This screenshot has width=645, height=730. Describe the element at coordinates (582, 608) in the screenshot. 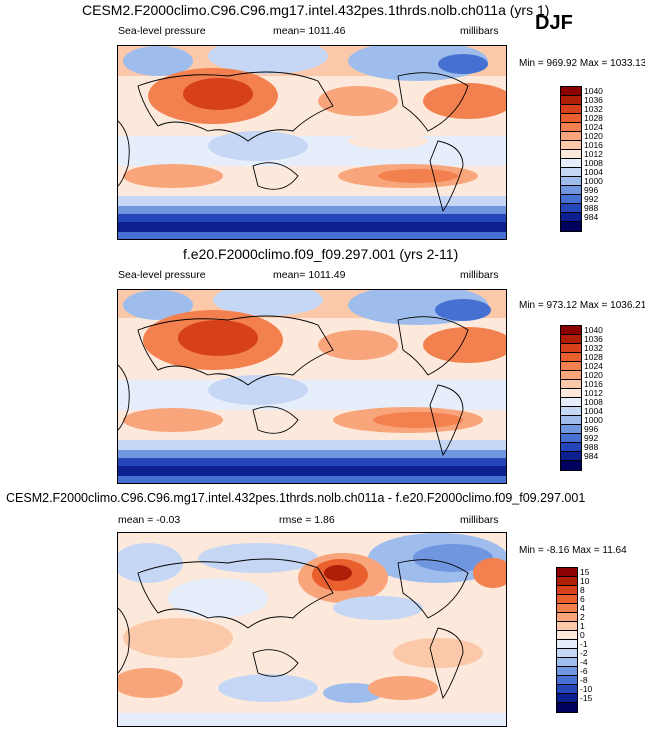

I see `colorbar-label: 4` at that location.